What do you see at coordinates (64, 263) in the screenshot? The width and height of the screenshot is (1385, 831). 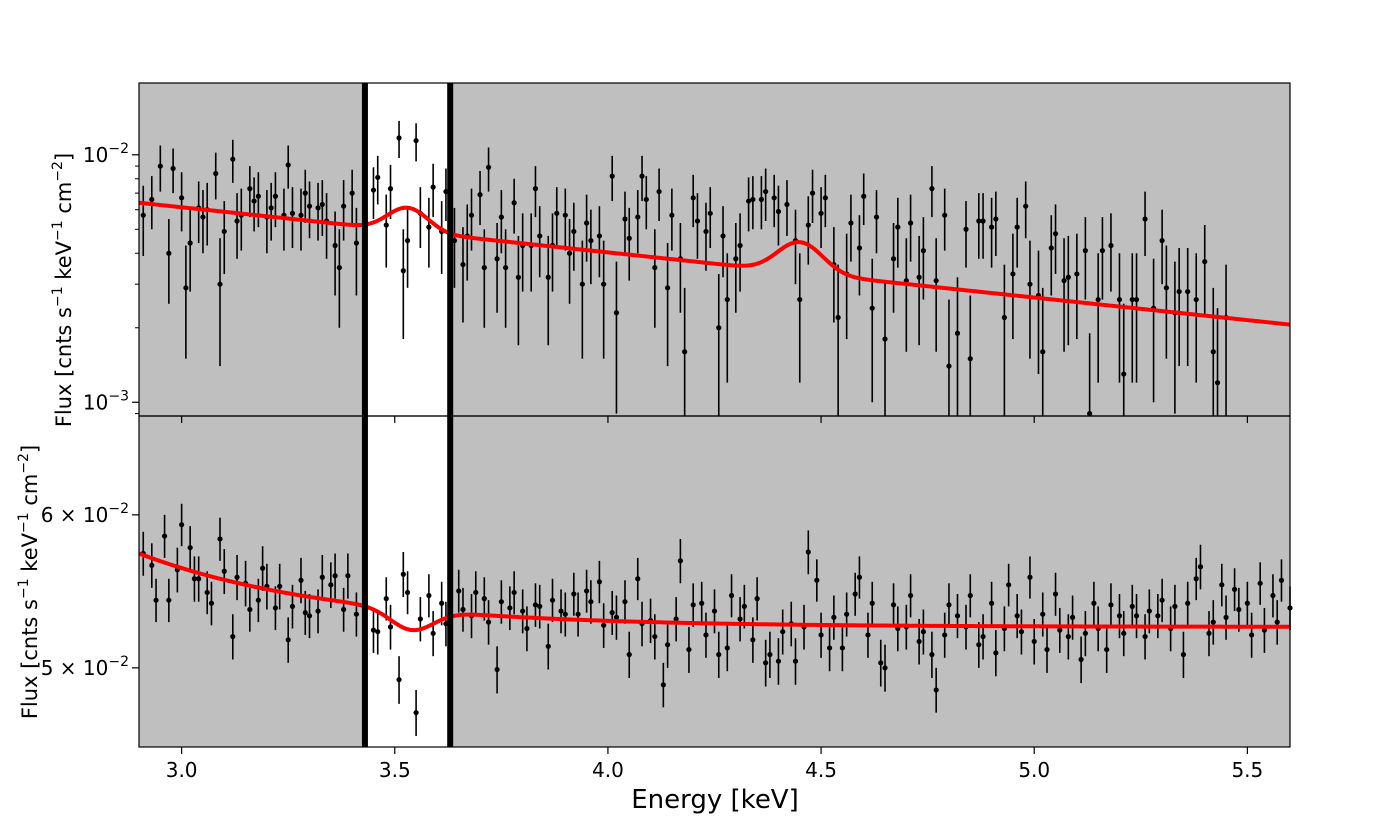 I see `top-ylabel-part-1: keV` at bounding box center [64, 263].